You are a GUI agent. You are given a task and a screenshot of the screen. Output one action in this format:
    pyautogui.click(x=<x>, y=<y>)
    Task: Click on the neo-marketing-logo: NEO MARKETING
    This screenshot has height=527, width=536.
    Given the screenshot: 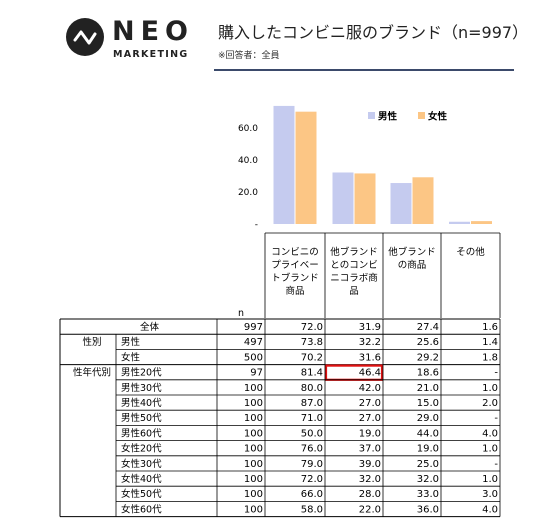 What is the action you would take?
    pyautogui.click(x=131, y=41)
    